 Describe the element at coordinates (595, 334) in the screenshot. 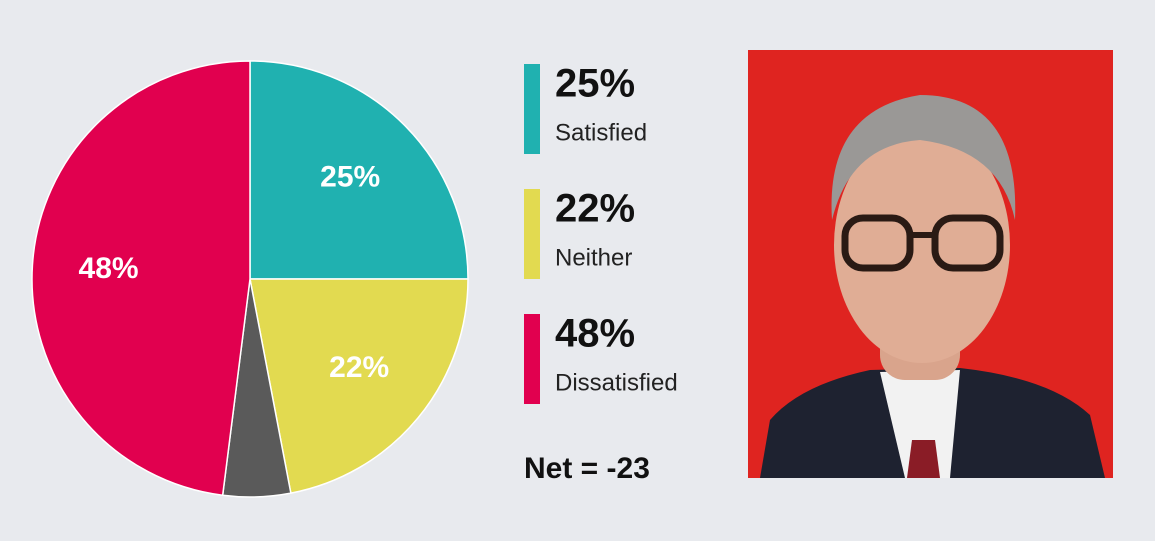

I see `legend-value: 48%` at that location.